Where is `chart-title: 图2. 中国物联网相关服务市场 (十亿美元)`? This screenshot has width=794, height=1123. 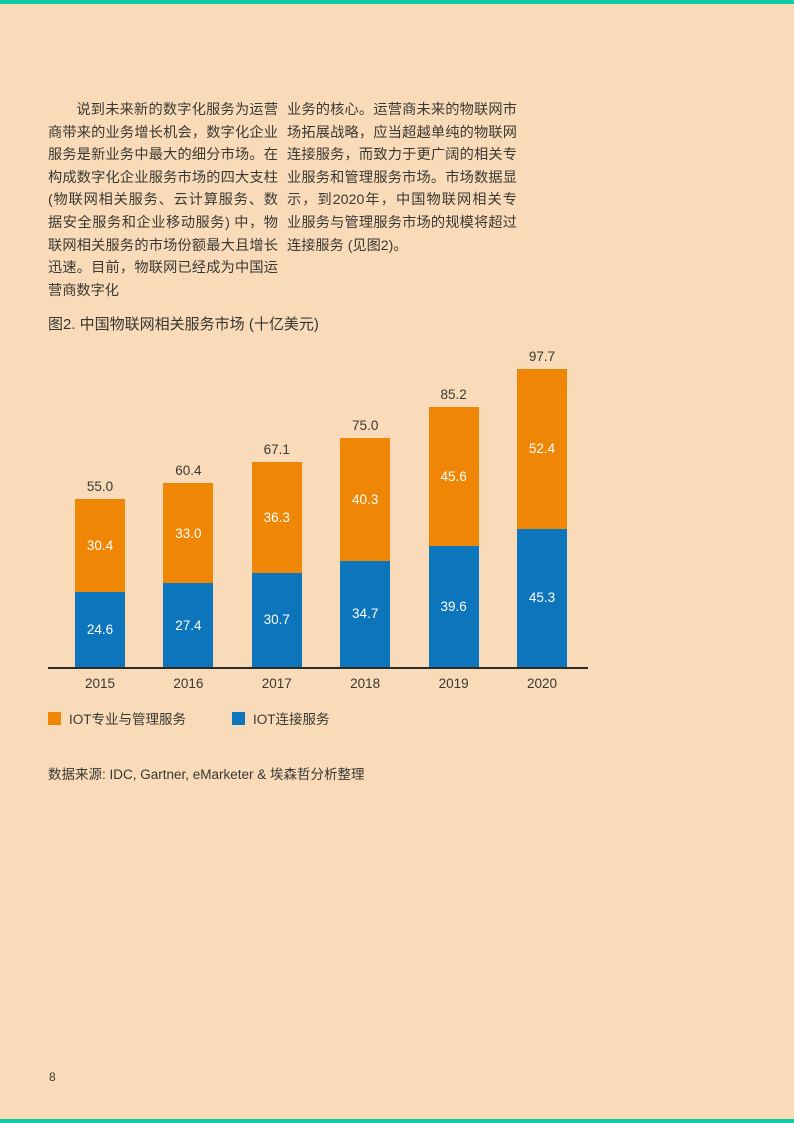 chart-title: 图2. 中国物联网相关服务市场 (十亿美元) is located at coordinates (183, 324).